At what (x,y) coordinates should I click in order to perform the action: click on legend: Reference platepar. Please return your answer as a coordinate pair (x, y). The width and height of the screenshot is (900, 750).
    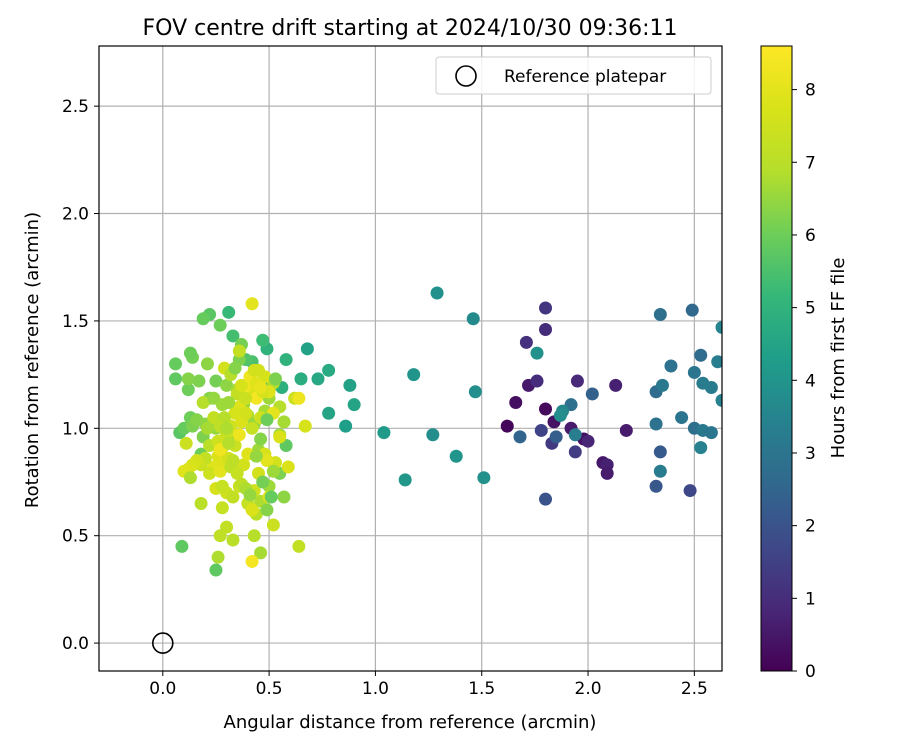
    Looking at the image, I should click on (573, 75).